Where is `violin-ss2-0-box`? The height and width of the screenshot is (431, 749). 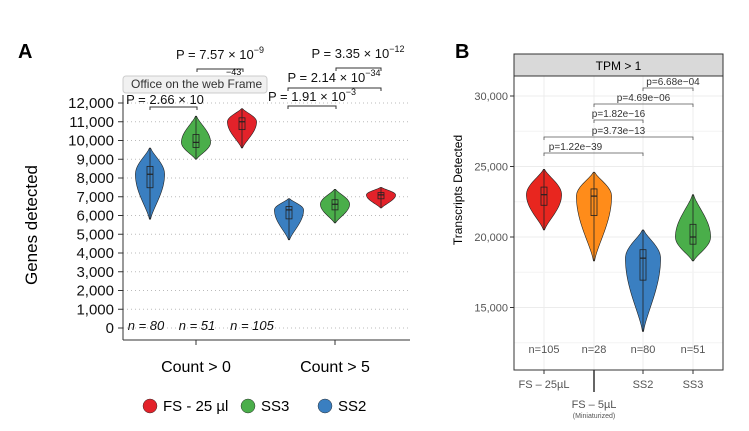 violin-ss2-0-box is located at coordinates (150, 177).